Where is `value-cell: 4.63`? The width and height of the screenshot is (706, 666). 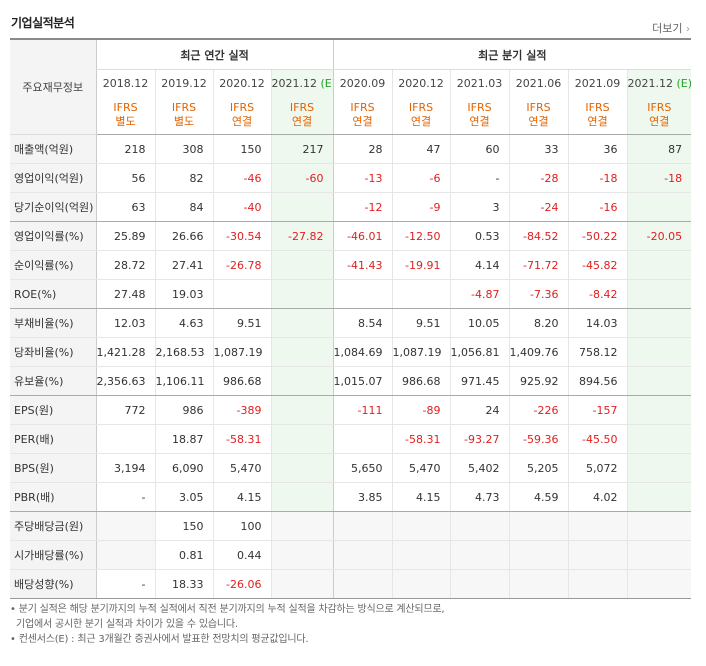 value-cell: 4.63 is located at coordinates (183, 323).